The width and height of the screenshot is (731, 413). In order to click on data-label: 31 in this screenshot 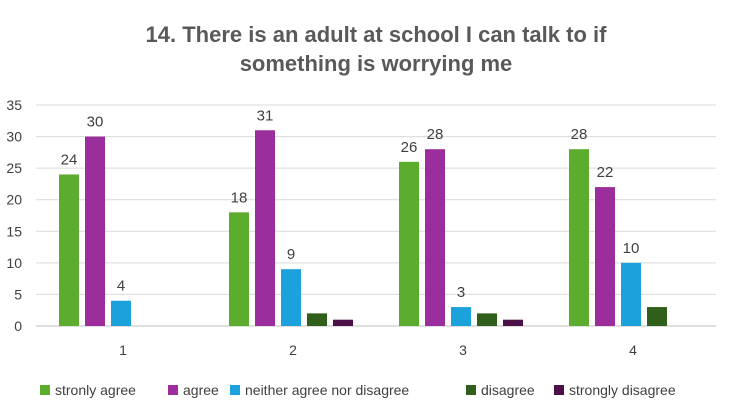, I will do `click(265, 115)`.